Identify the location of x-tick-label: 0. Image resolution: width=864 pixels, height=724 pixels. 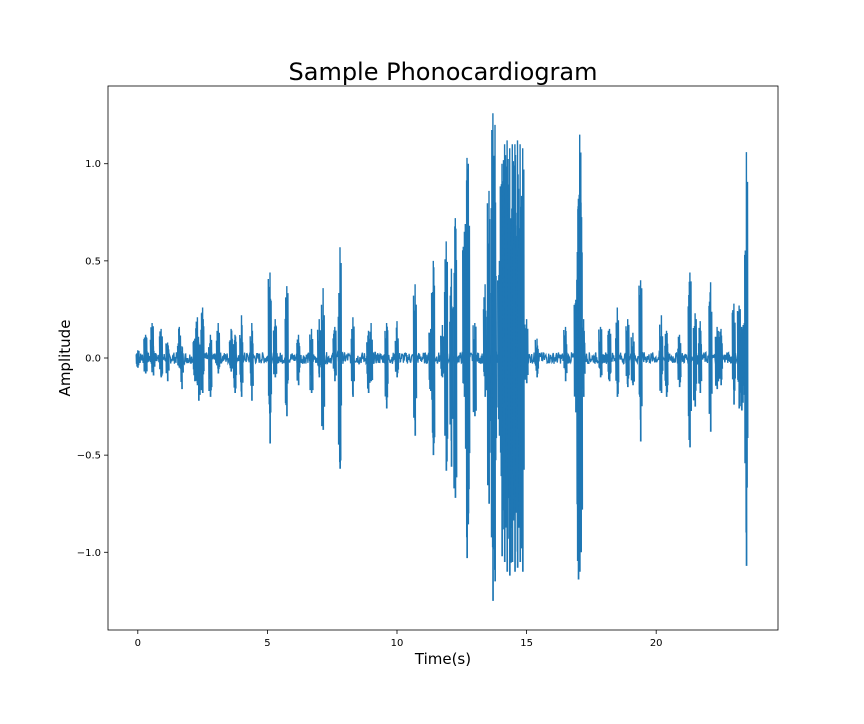
(138, 643).